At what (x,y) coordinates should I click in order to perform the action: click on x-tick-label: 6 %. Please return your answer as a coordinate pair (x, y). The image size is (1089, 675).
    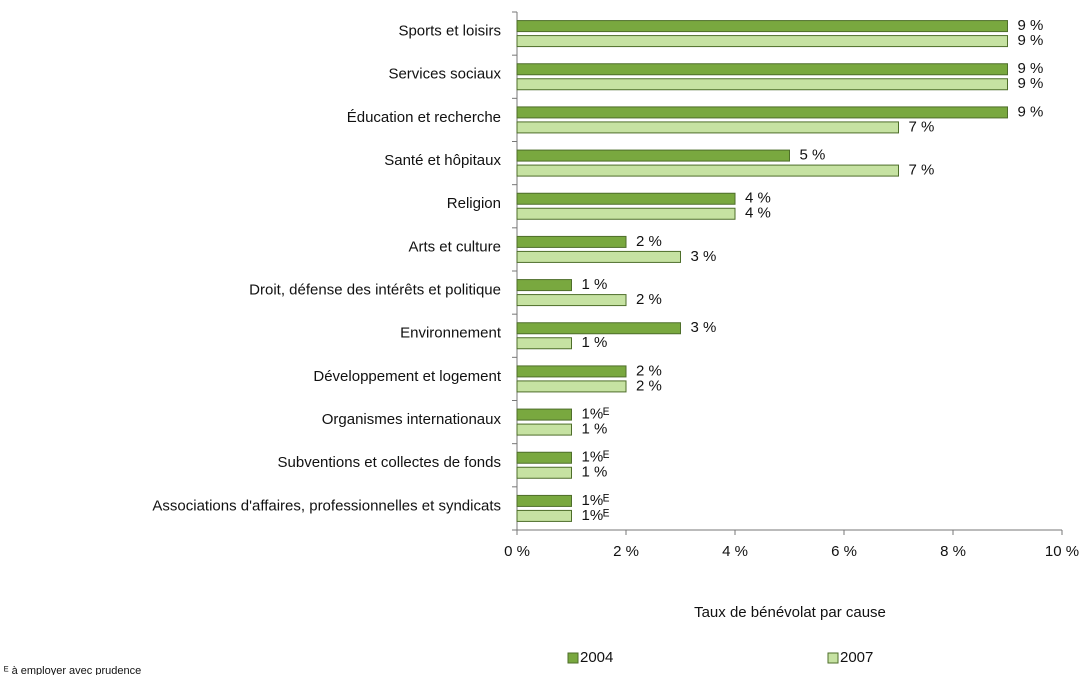
    Looking at the image, I should click on (844, 551).